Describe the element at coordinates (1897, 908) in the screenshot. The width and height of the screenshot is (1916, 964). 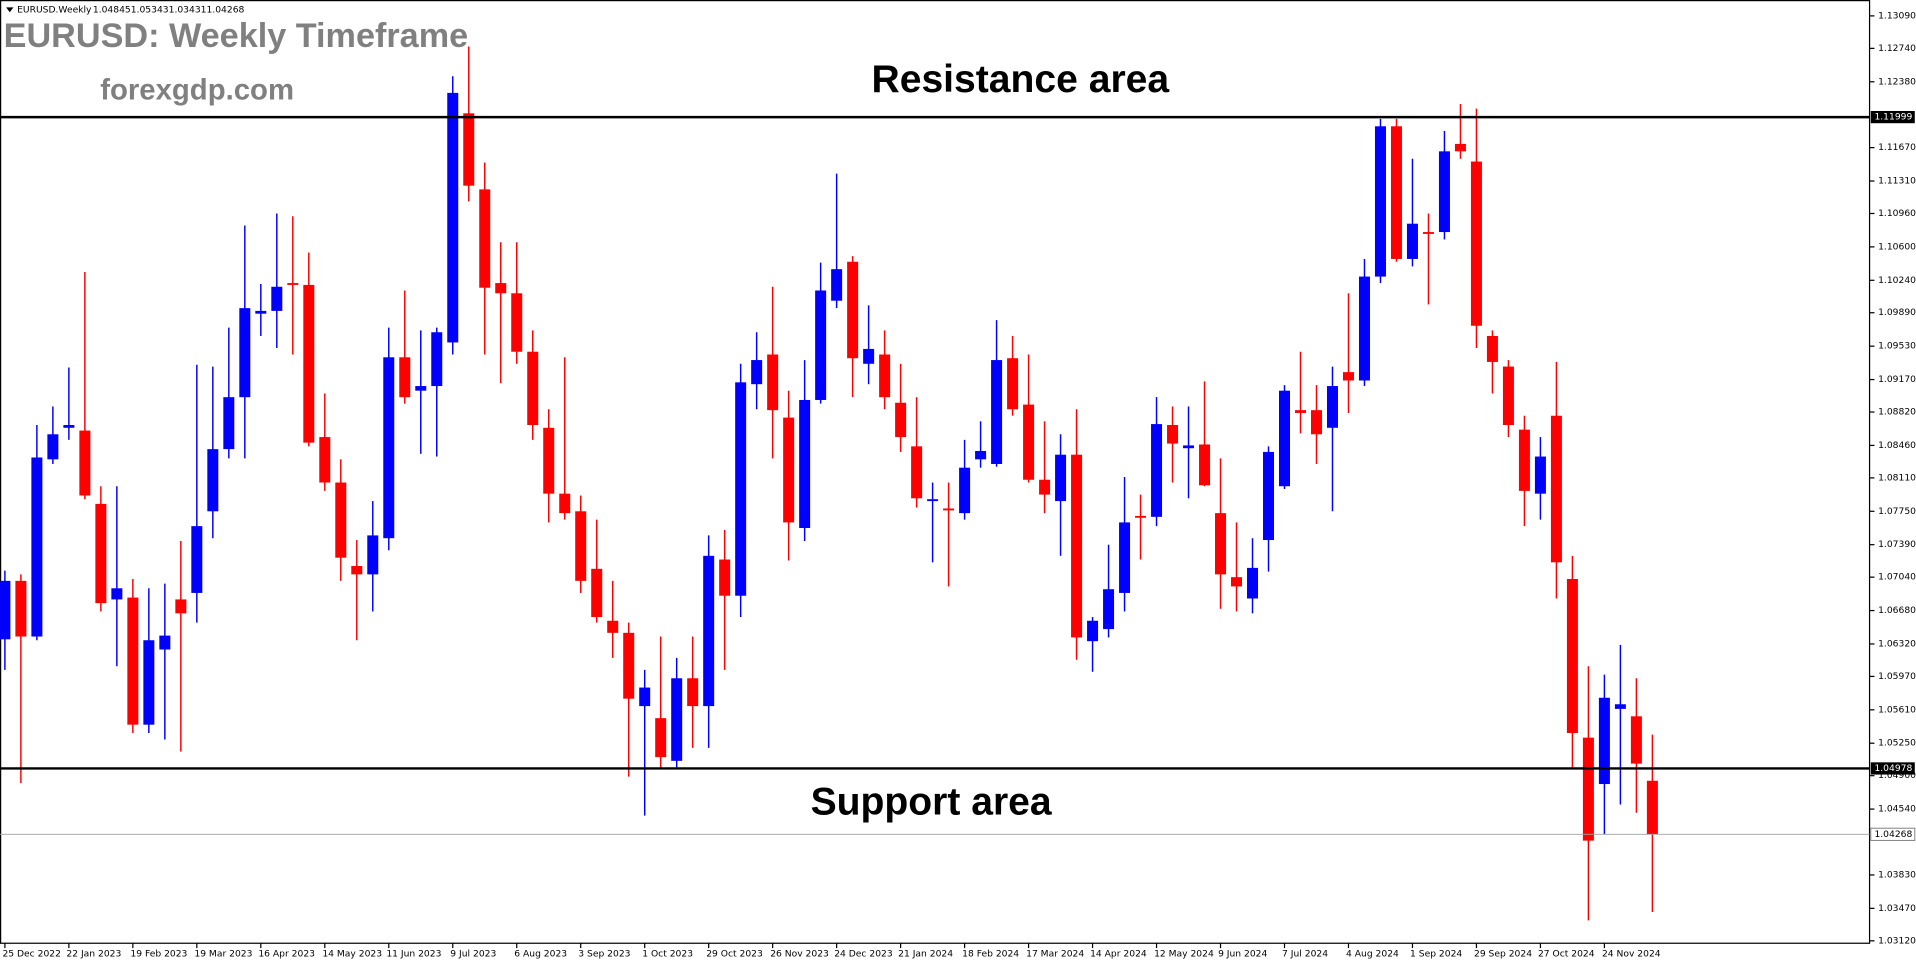
I see `y-tick-label: 1.03470` at that location.